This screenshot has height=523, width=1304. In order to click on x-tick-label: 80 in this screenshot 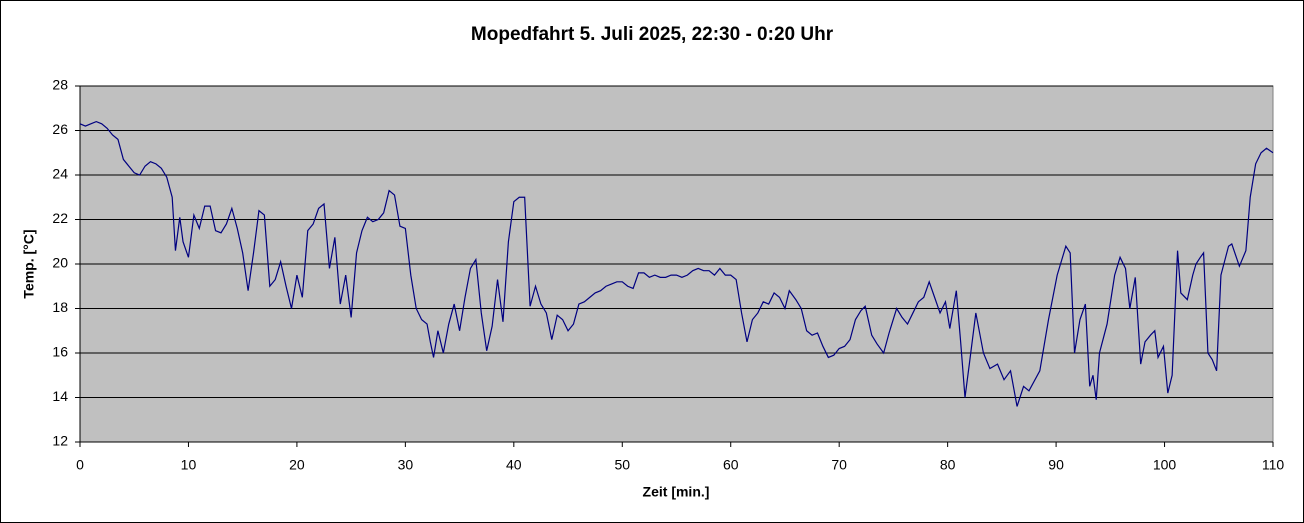, I will do `click(948, 465)`.